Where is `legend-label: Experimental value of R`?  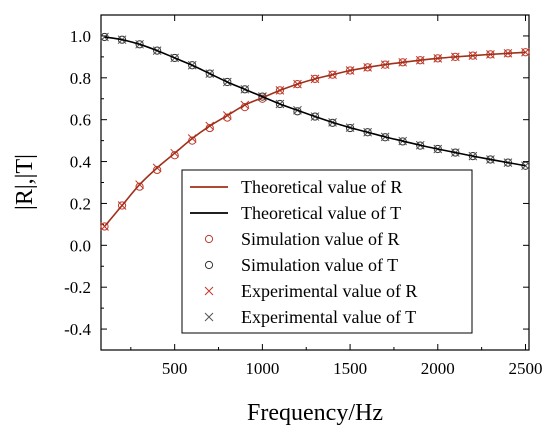
legend-label: Experimental value of R is located at coordinates (329, 291).